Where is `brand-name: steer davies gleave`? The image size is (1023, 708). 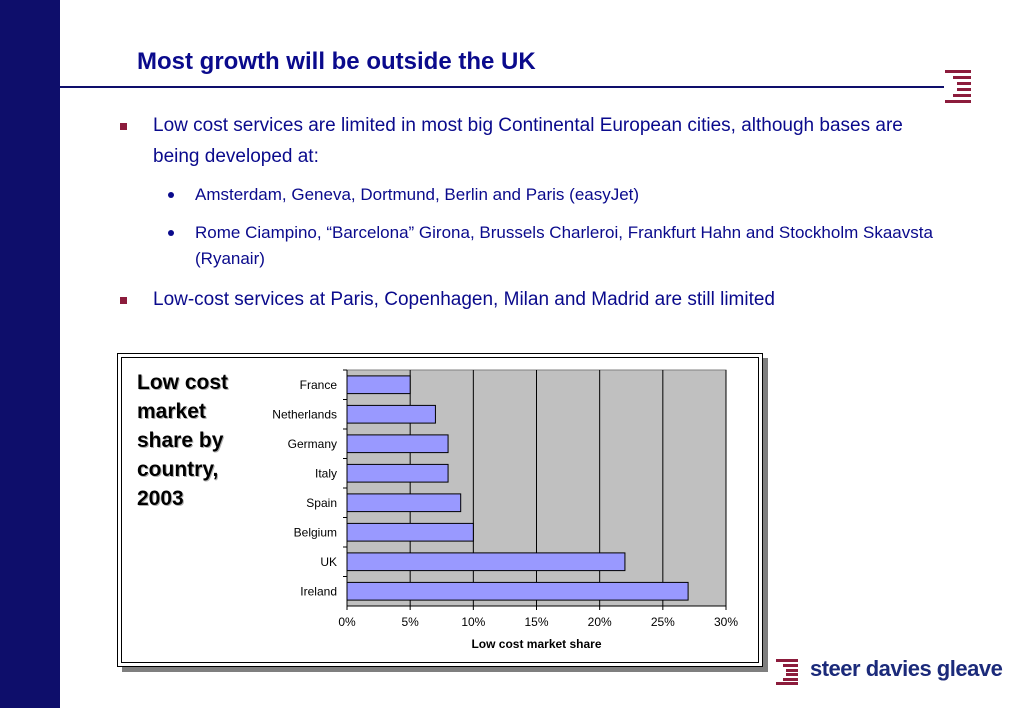 brand-name: steer davies gleave is located at coordinates (906, 668).